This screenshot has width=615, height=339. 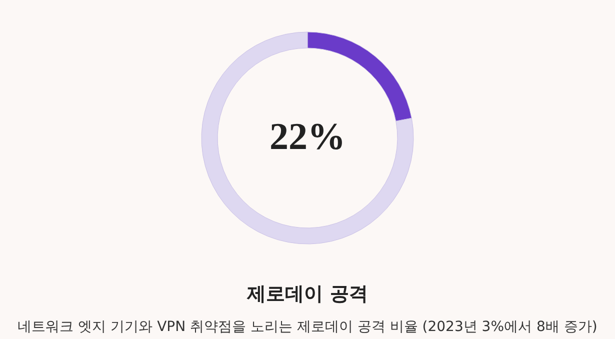 What do you see at coordinates (308, 327) in the screenshot?
I see `text: 네트워크 엣지 기기와 VPN 취약점을 노리는 제로데이 공격 비율 (2023년 3%에서 8배 증가)` at bounding box center [308, 327].